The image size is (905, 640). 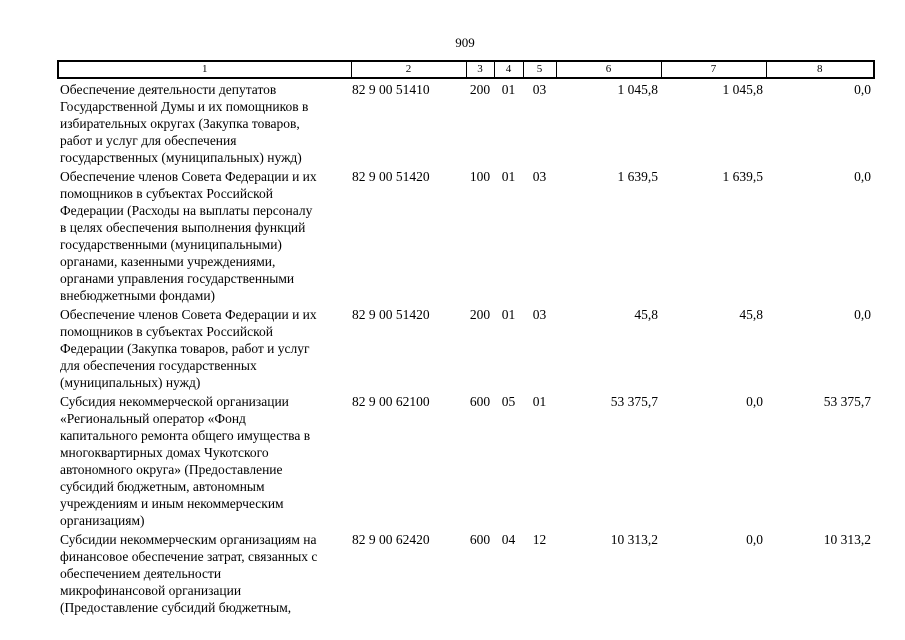 What do you see at coordinates (465, 42) in the screenshot?
I see `page-number: 909` at bounding box center [465, 42].